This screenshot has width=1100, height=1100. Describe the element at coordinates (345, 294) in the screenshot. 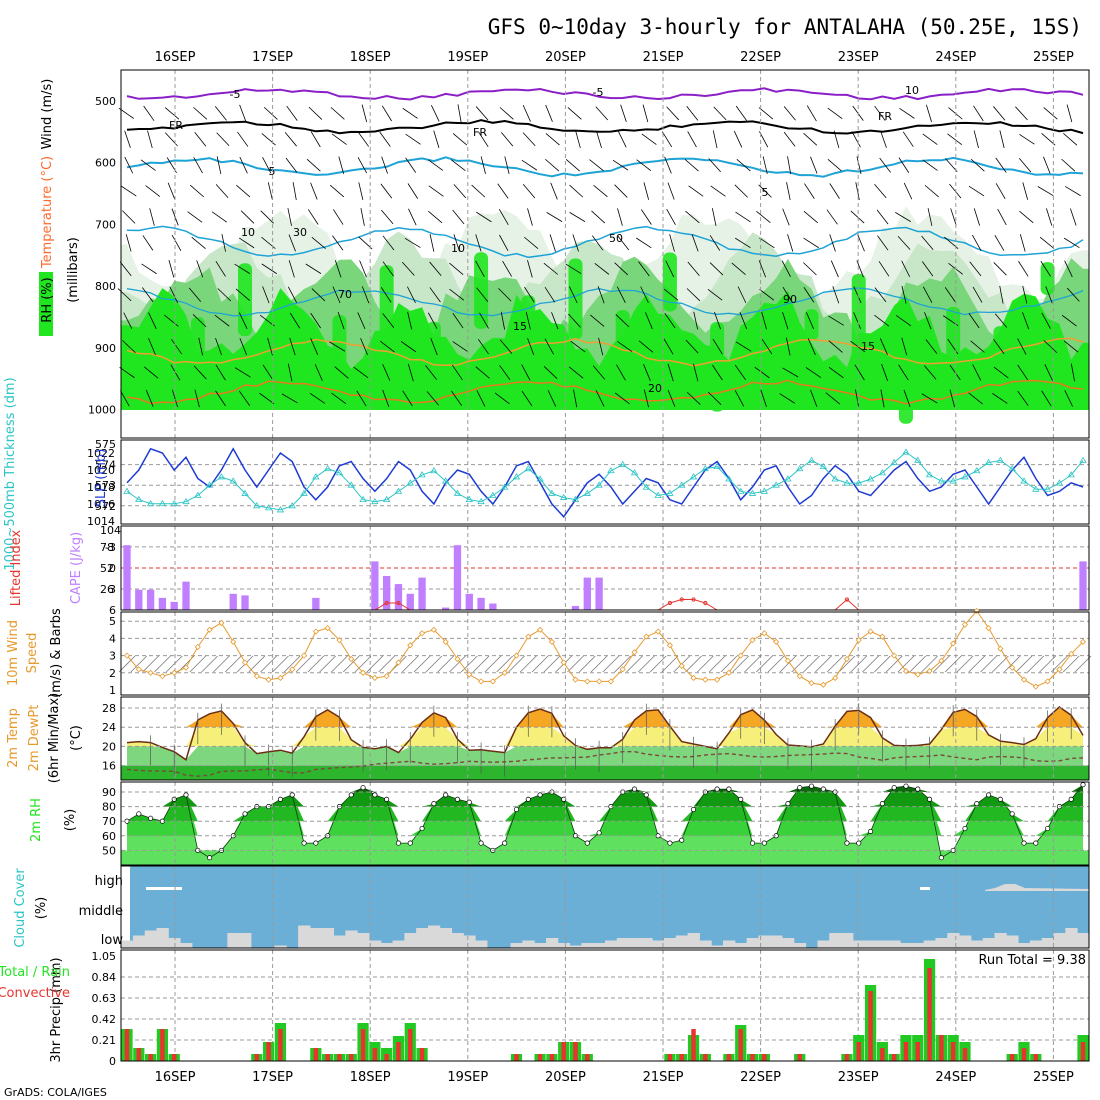

I see `contour-label: 70` at that location.